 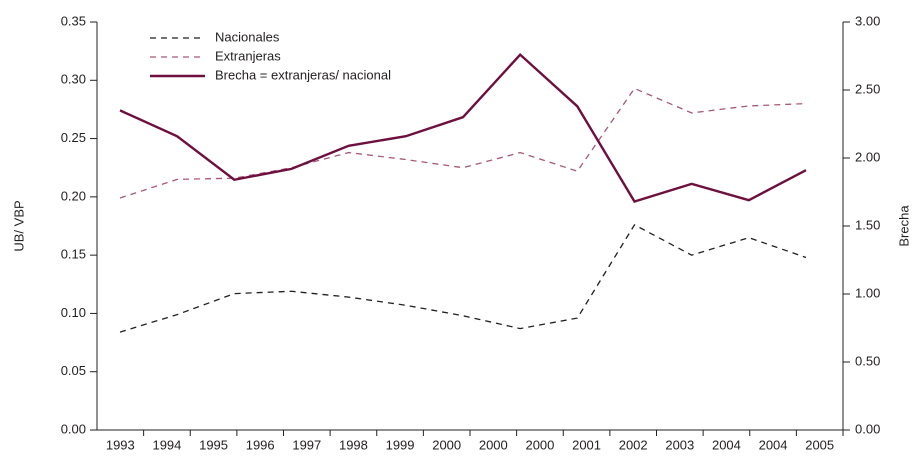 I want to click on x-tick-label: 1995, so click(x=213, y=444).